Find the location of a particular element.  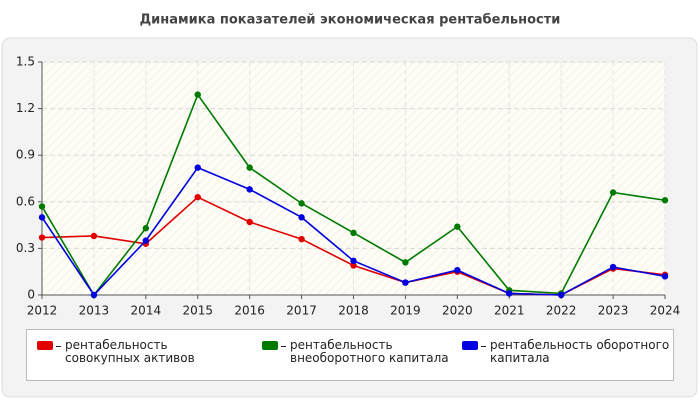

legend-label: рентабельность совокупных активов is located at coordinates (130, 351).